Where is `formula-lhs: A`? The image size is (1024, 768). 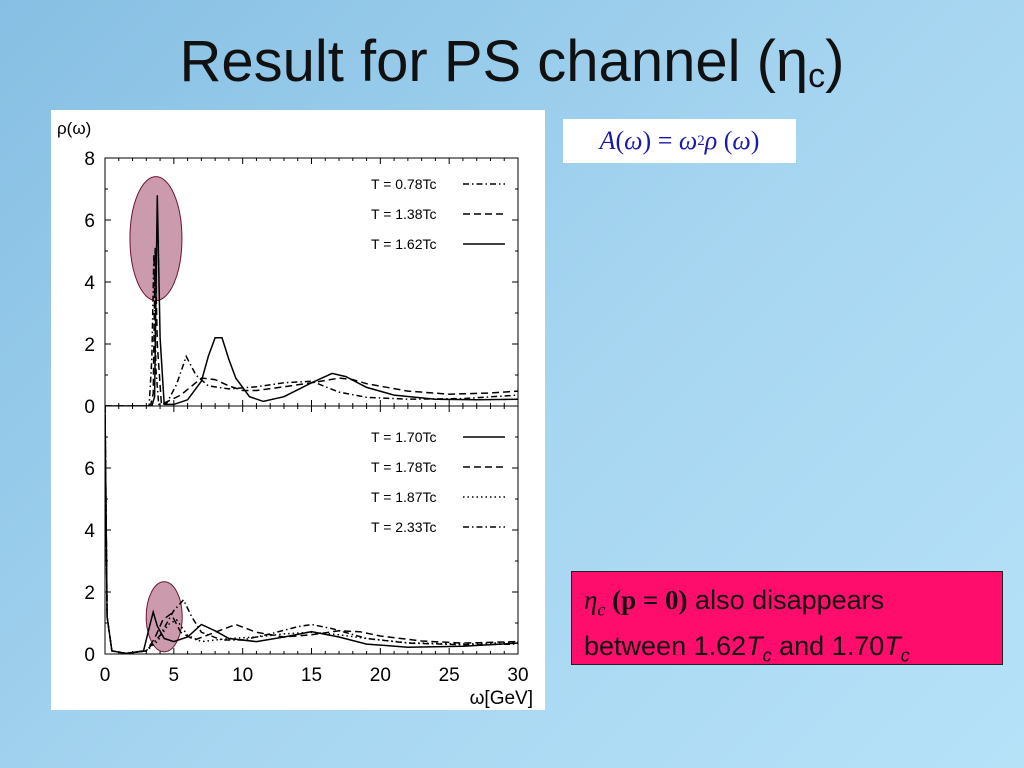 formula-lhs: A is located at coordinates (607, 140).